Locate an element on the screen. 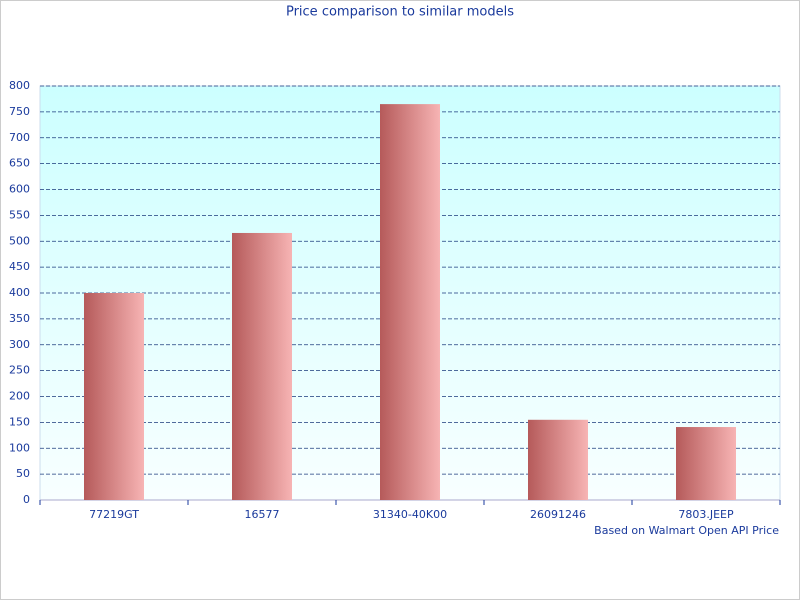 This screenshot has height=600, width=800. x-tick-label: 7803.JEEP is located at coordinates (706, 514).